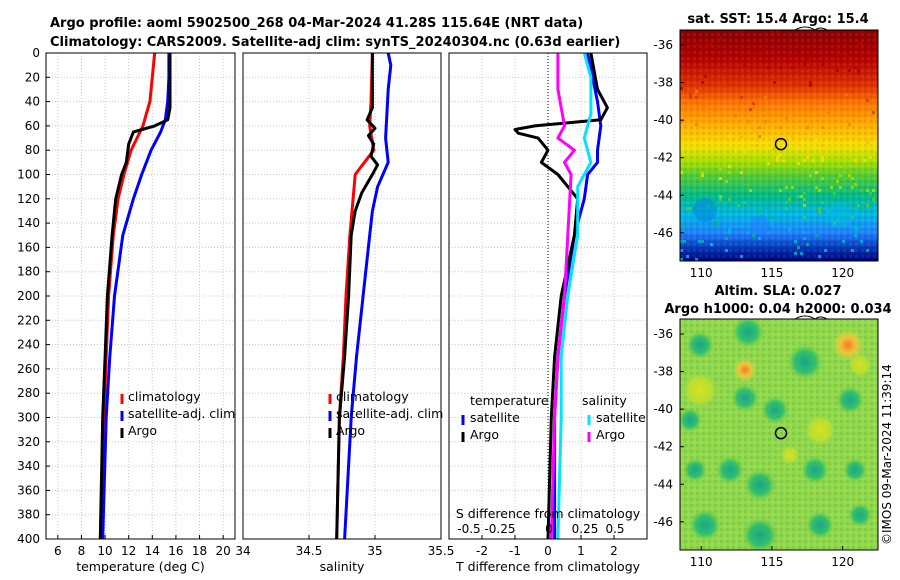 Image resolution: width=900 pixels, height=580 pixels. Describe the element at coordinates (28, 442) in the screenshot. I see `depth-tick-label: 320` at that location.